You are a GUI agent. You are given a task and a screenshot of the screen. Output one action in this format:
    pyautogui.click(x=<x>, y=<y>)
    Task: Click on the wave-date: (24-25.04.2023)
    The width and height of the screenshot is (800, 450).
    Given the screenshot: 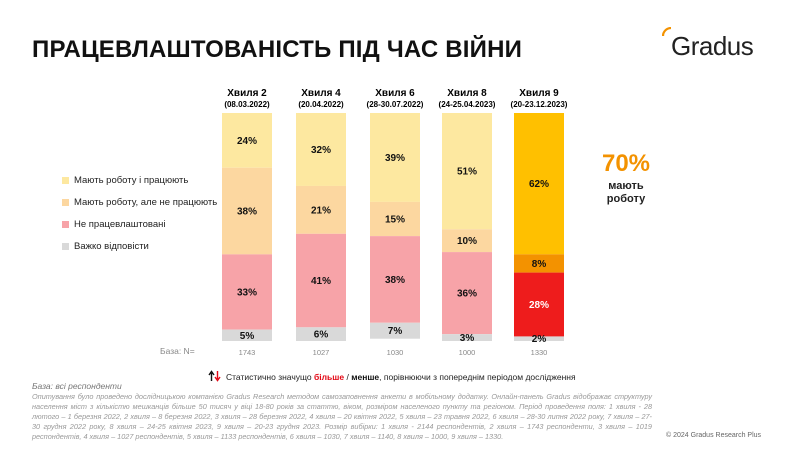 What is the action you would take?
    pyautogui.click(x=467, y=104)
    